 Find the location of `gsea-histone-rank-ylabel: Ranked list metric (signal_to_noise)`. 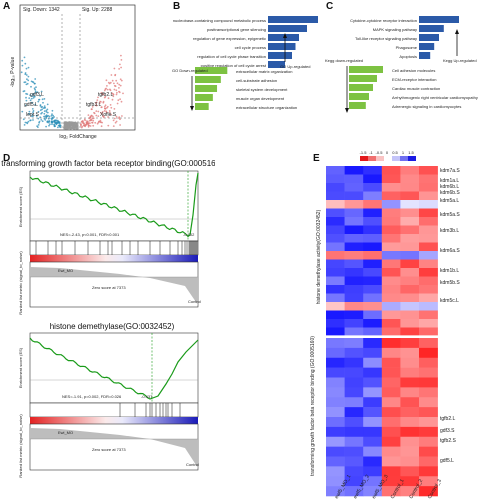

gsea-histone-rank-ylabel: Ranked list metric (signal_to_noise) is located at coordinates (20, 446).